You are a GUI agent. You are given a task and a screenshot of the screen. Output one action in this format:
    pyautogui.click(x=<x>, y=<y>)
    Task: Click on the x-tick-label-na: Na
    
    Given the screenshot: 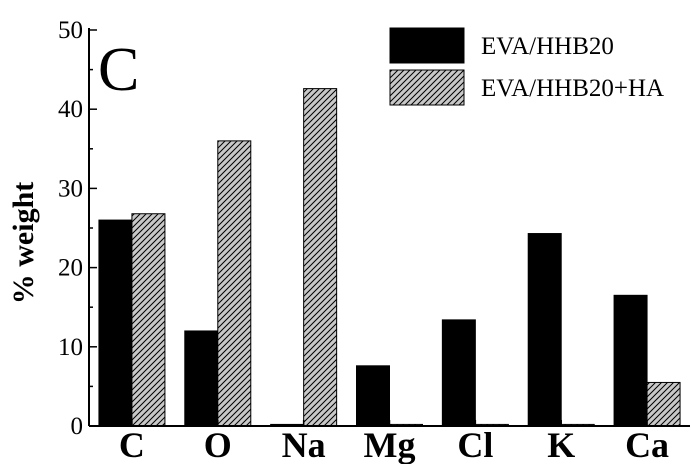 What is the action you would take?
    pyautogui.click(x=304, y=444)
    